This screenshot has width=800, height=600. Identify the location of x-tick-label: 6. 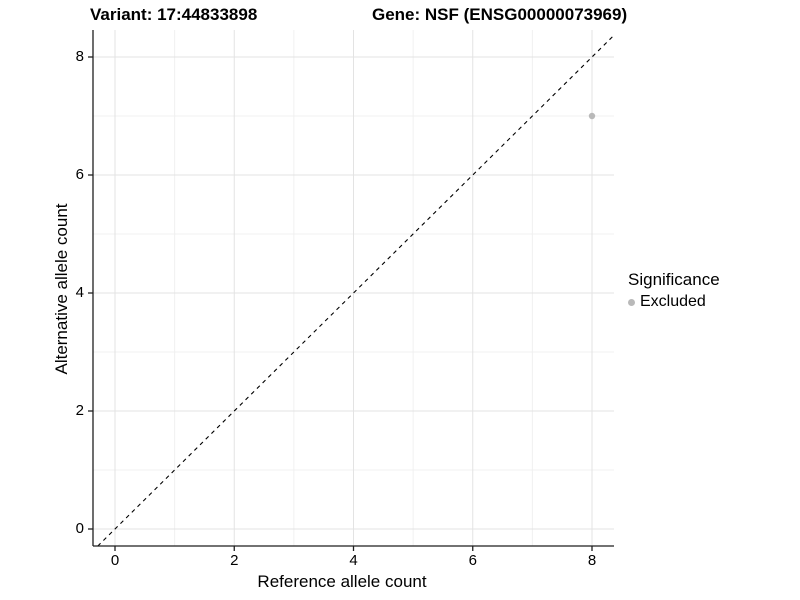
(472, 560).